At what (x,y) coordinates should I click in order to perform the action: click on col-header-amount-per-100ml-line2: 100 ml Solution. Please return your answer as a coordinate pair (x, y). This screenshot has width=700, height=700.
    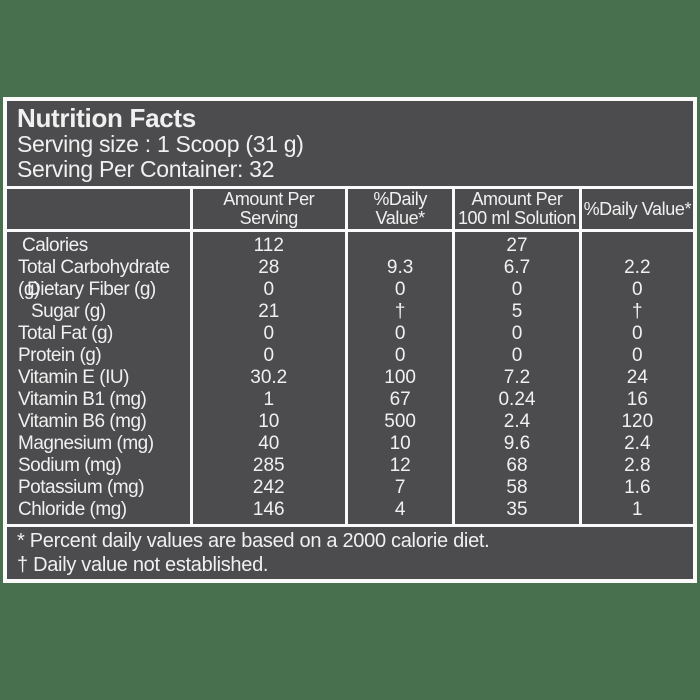
    Looking at the image, I should click on (517, 218).